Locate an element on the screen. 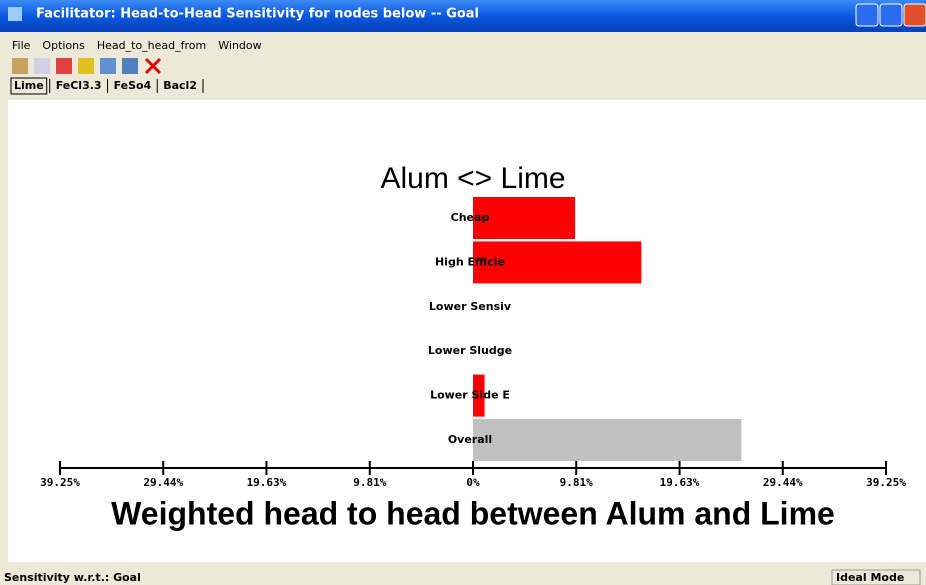  category-label: Lower Side E is located at coordinates (470, 395).